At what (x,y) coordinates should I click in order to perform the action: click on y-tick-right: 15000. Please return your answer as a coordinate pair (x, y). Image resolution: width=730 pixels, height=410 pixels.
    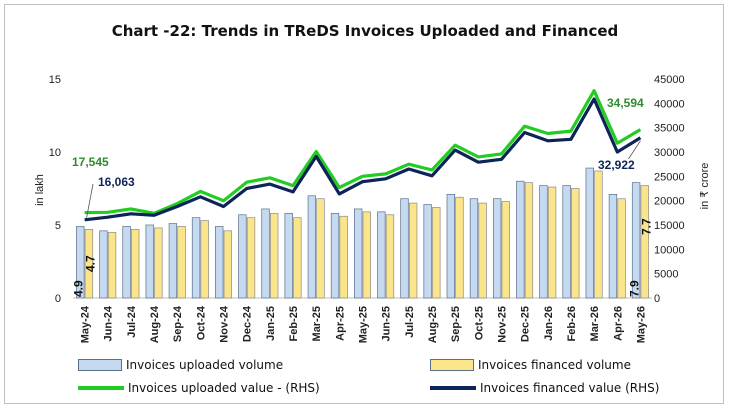
    Looking at the image, I should click on (669, 226).